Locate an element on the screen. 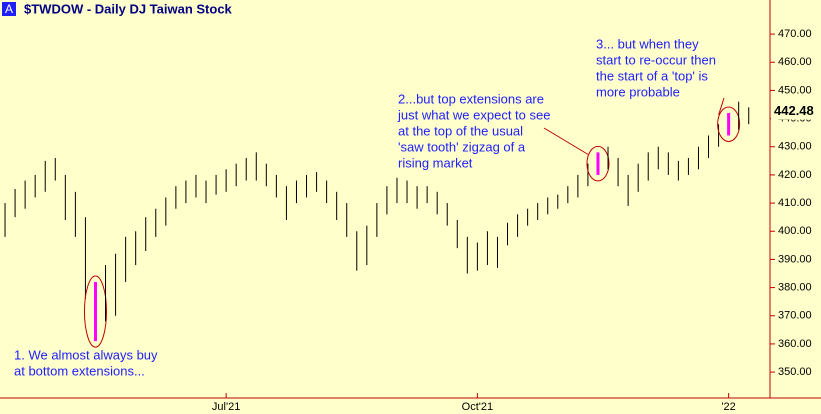 The image size is (821, 414). badge-box is located at coordinates (9, 9).